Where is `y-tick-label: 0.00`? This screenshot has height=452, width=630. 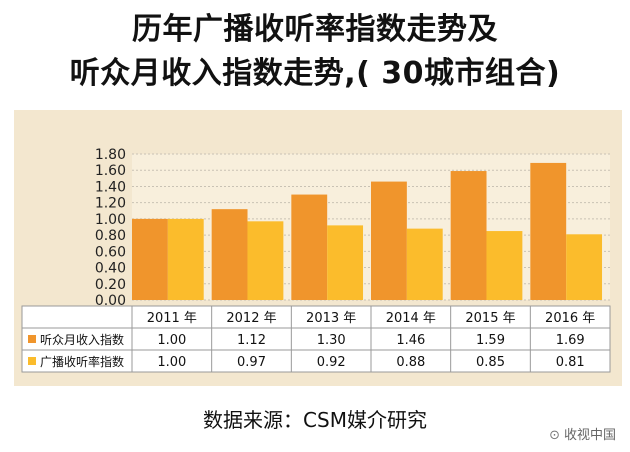 y-tick-label: 0.00 is located at coordinates (110, 301).